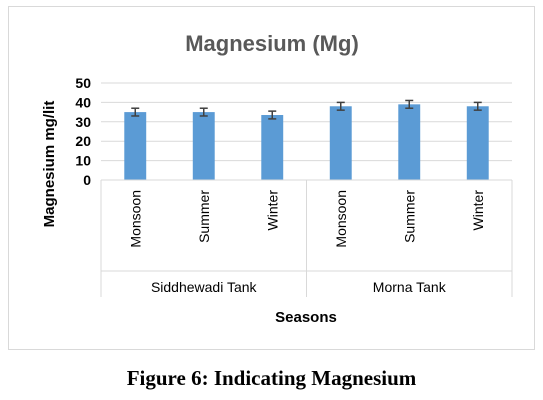  I want to click on group-label: Siddhewadi Tank, so click(204, 287).